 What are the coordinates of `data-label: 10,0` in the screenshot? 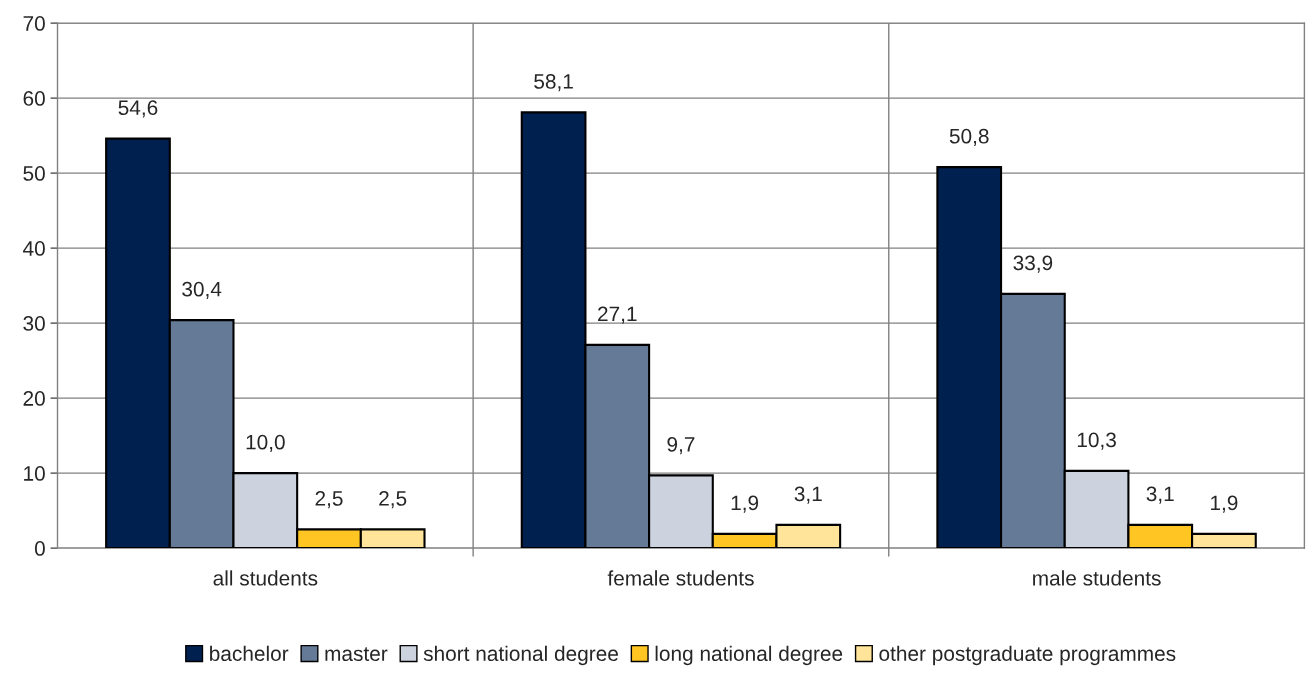 It's located at (265, 443).